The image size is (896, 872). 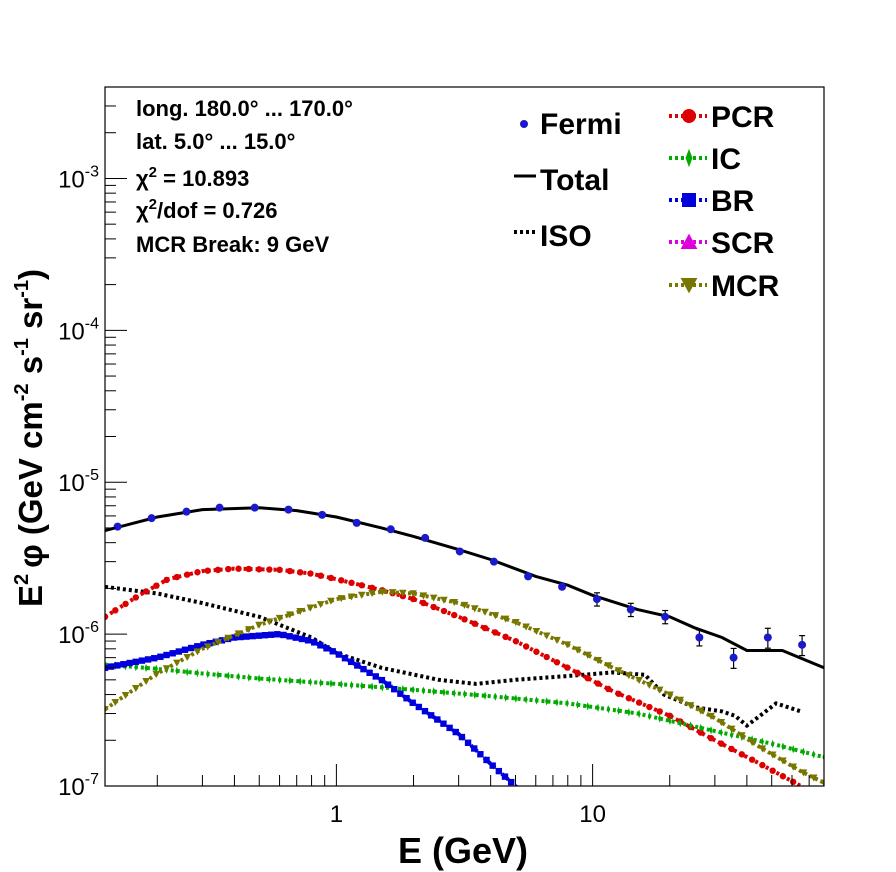 What do you see at coordinates (78, 786) in the screenshot?
I see `y-tick-label: 10⁻⁷` at bounding box center [78, 786].